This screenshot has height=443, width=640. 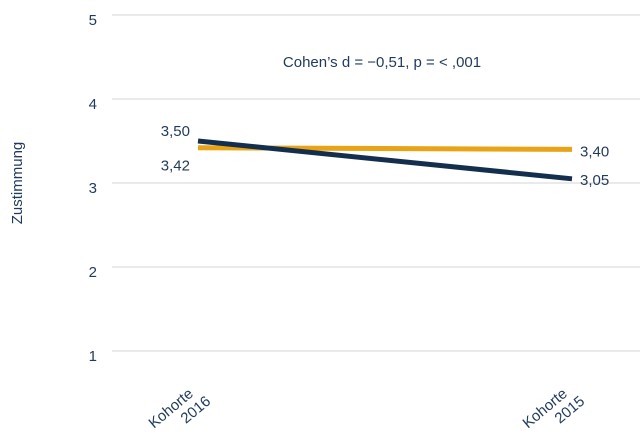 What do you see at coordinates (382, 62) in the screenshot?
I see `effect-size-annotation: Cohen’s d = −0,51, p = < ,001` at bounding box center [382, 62].